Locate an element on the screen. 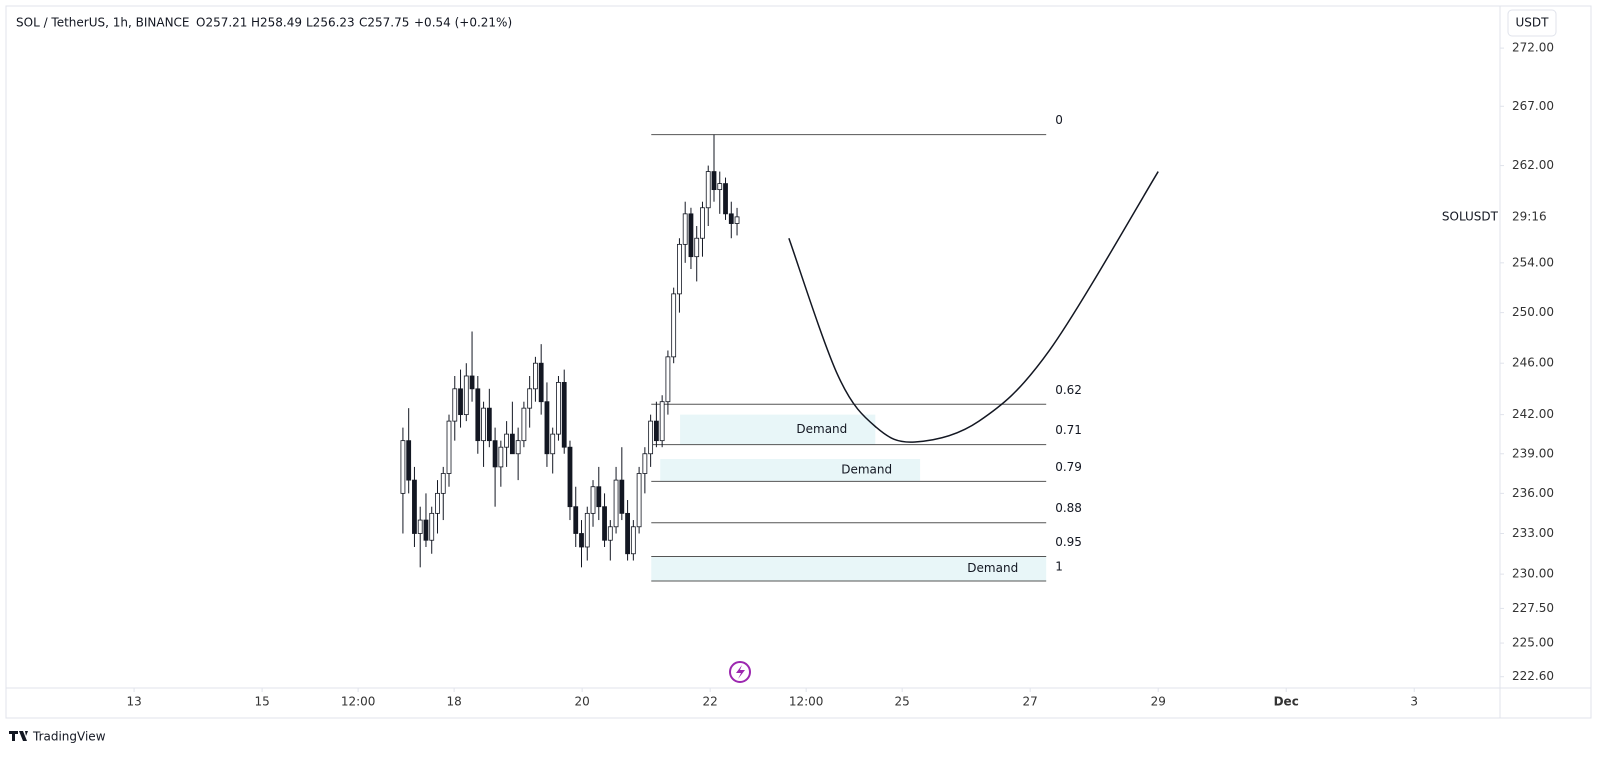 Image resolution: width=1600 pixels, height=773 pixels. ohlc-close: C257.75 is located at coordinates (384, 23).